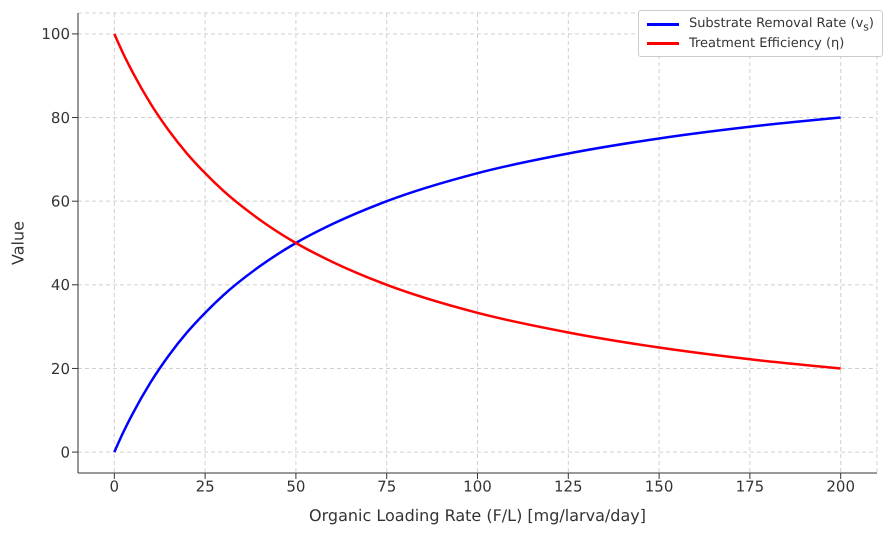 The height and width of the screenshot is (541, 893). I want to click on x-tick-label: 100, so click(477, 487).